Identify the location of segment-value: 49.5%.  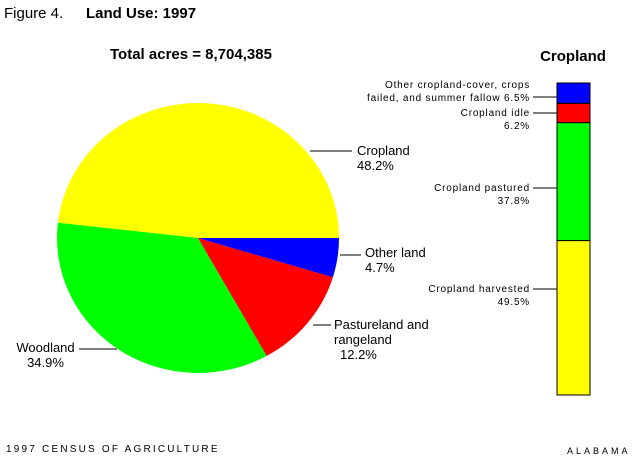
(513, 302).